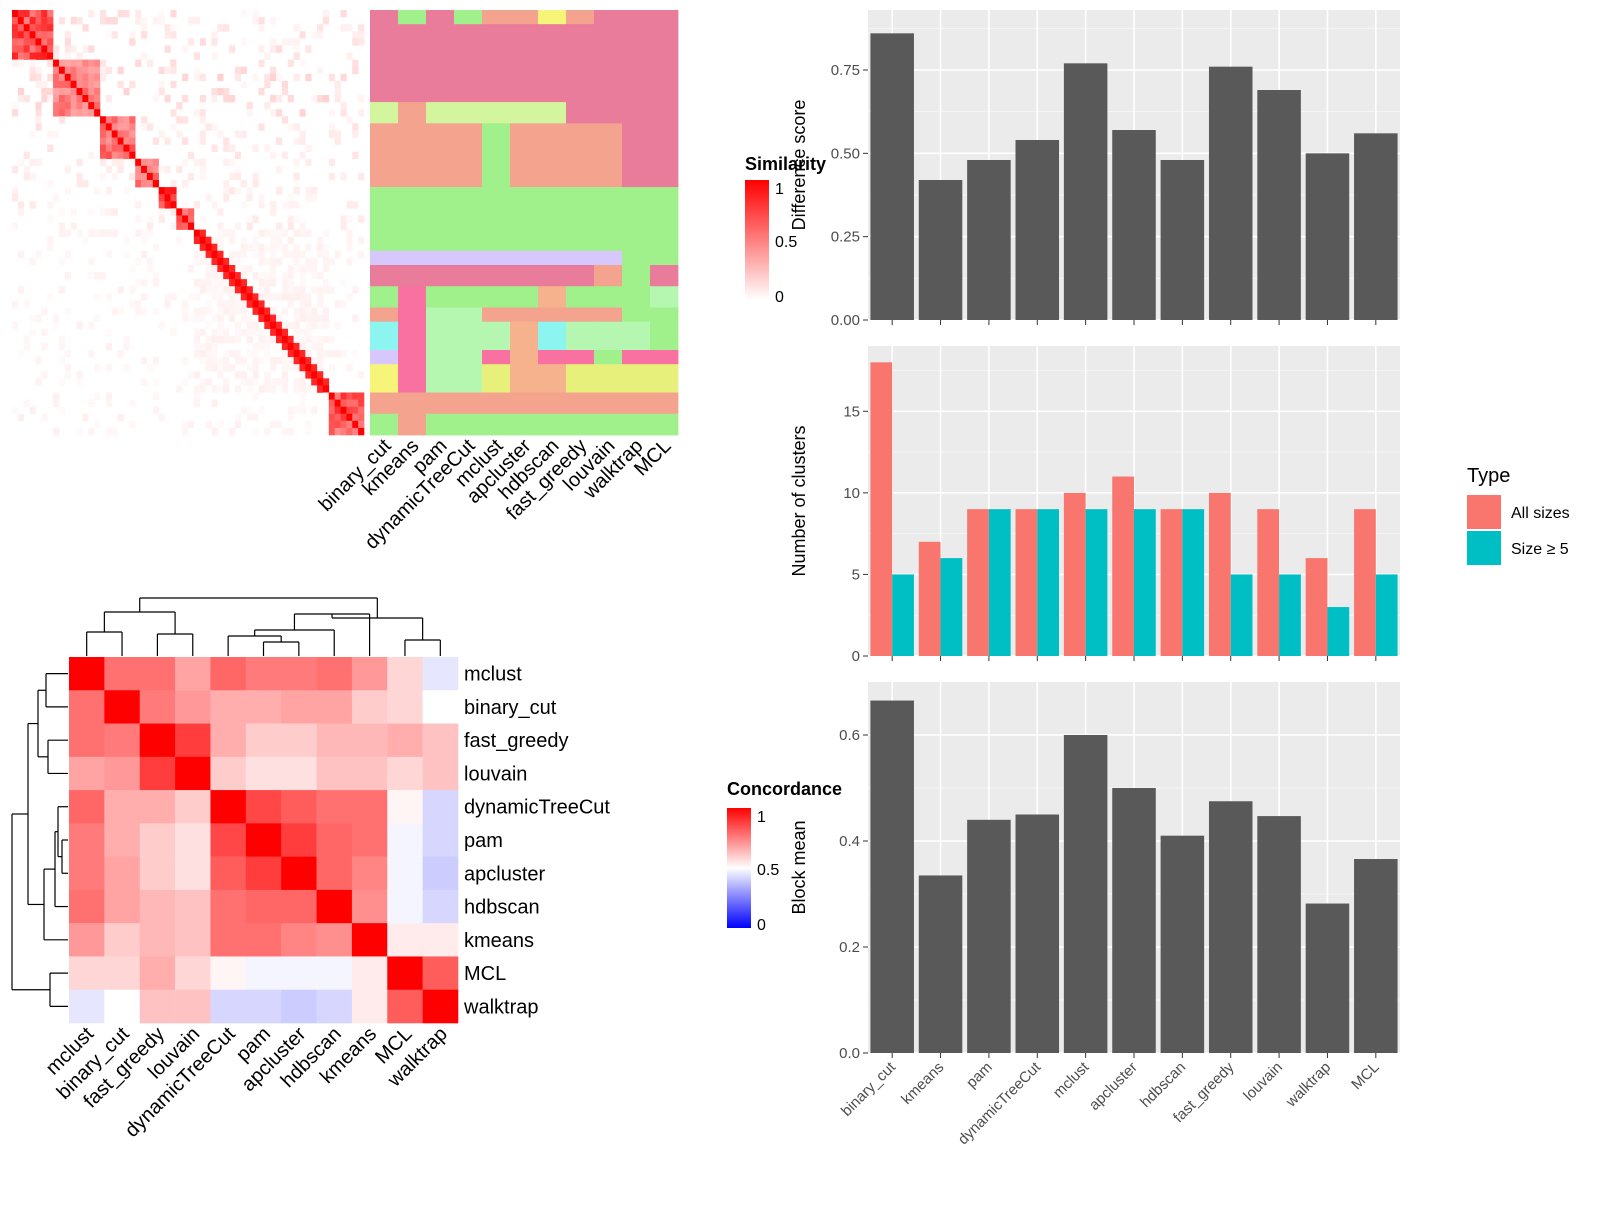  Describe the element at coordinates (779, 189) in the screenshot. I see `similarity-legend-tick-1: 1` at that location.